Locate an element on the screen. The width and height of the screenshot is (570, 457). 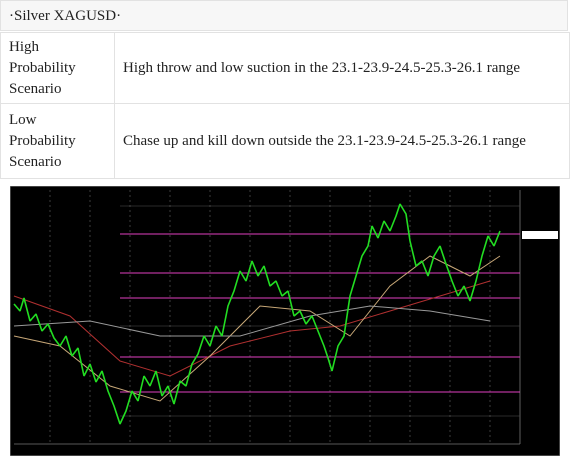
title: ·Silver XAGUSD· is located at coordinates (284, 15).